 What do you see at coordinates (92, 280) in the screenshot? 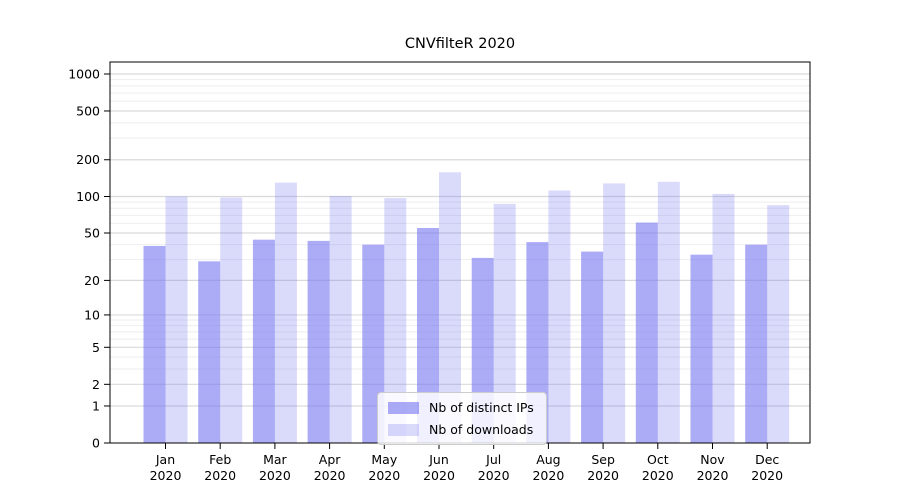
I see `y-tick-label: 20` at bounding box center [92, 280].